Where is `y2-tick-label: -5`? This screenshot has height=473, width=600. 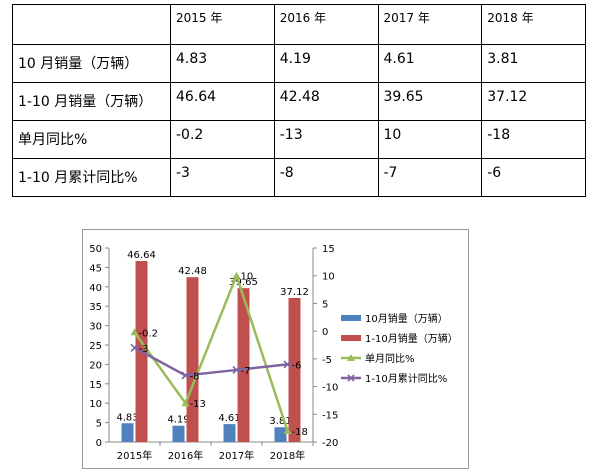
y2-tick-label: -5 is located at coordinates (327, 360).